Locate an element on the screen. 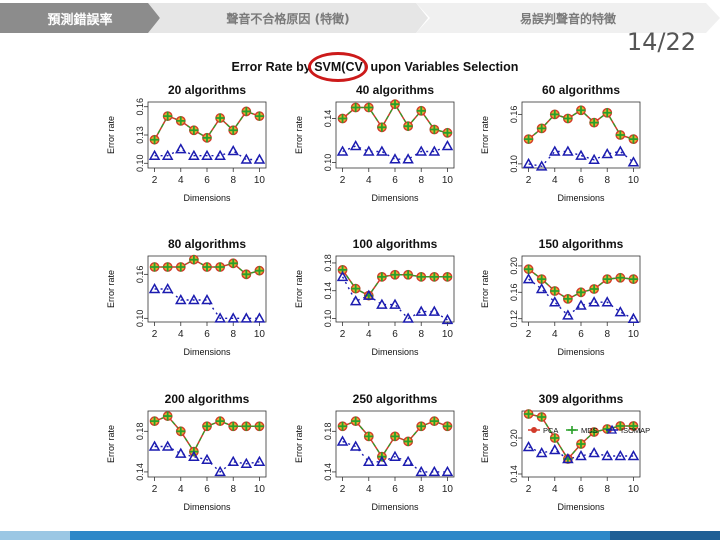 The width and height of the screenshot is (720, 540). section-tabs: 預測錯誤率 聲音不合格原因 (特徵) 易誤判聲音的特徵 is located at coordinates (360, 18).